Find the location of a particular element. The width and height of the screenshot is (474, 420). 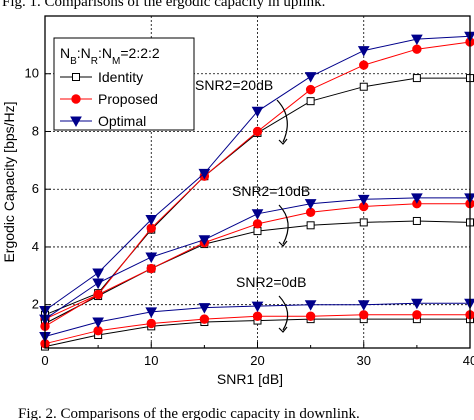

annotation-snr2-20db: SNR2=20dB is located at coordinates (234, 85).